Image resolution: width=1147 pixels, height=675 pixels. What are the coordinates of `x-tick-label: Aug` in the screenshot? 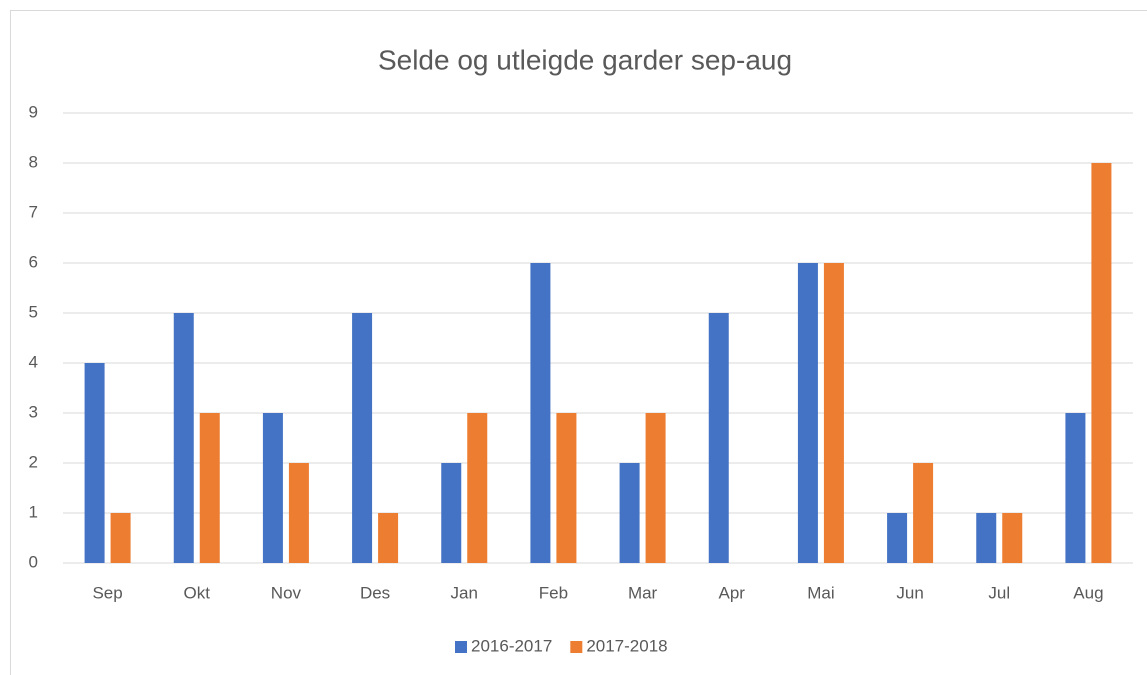 It's located at (1088, 592).